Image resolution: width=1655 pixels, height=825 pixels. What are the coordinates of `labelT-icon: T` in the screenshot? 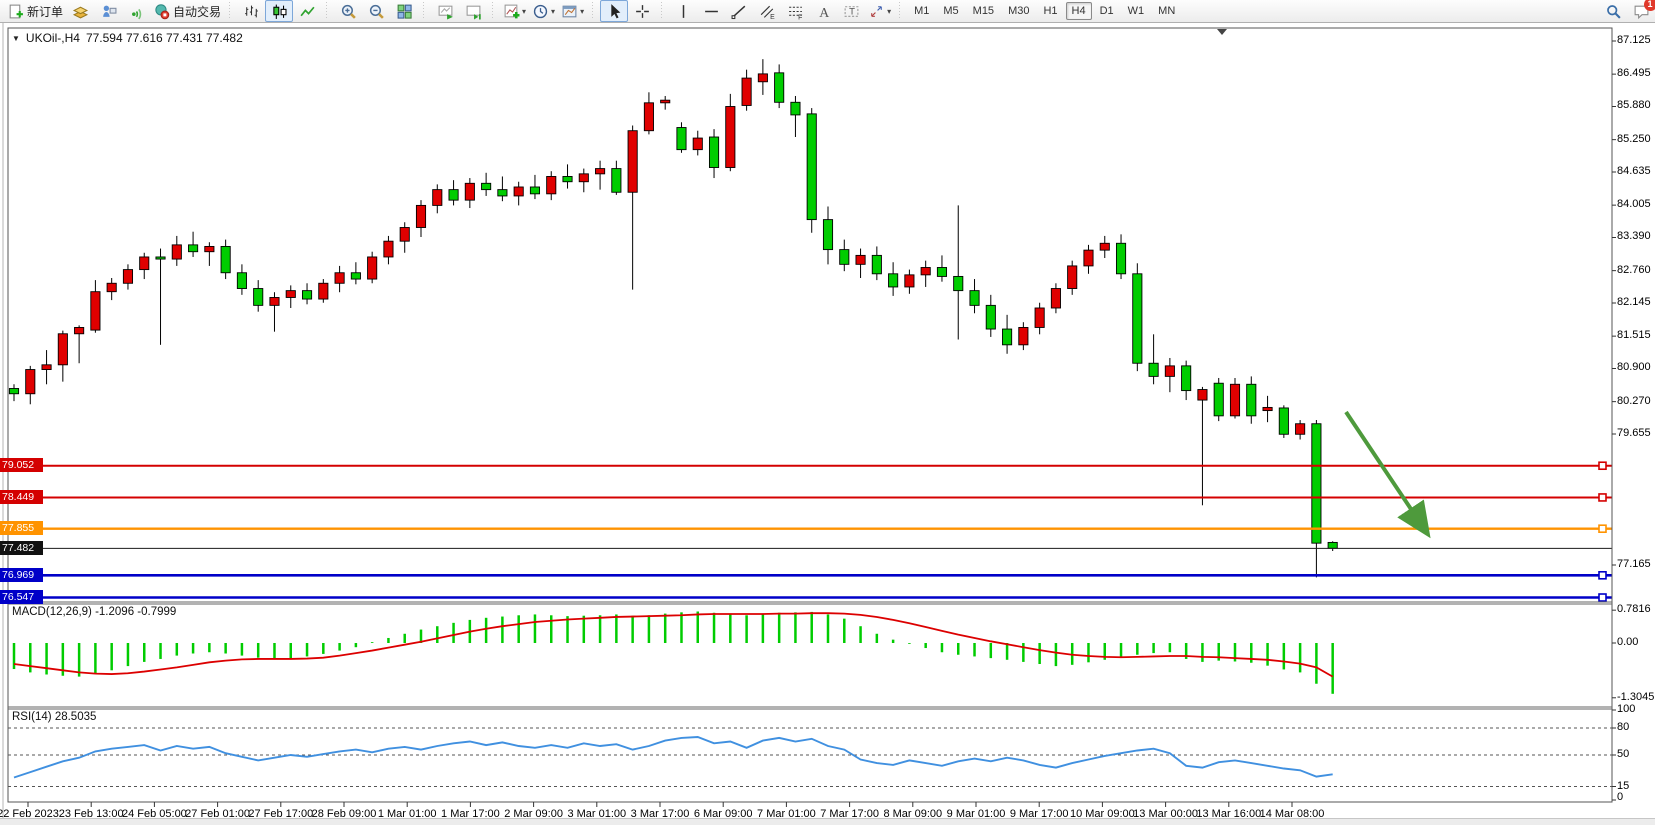 It's located at (851, 11).